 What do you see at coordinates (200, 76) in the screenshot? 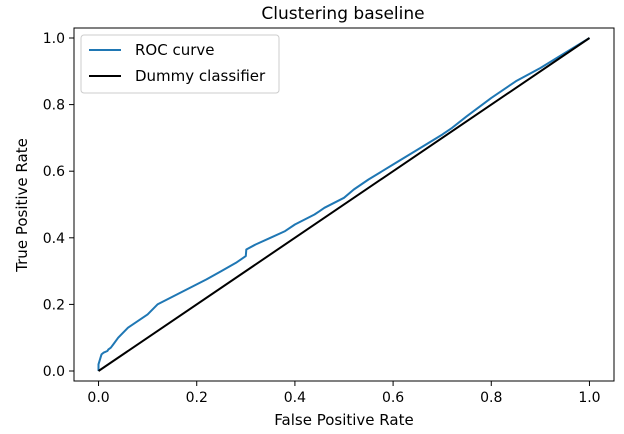
I see `legend-label-dummy-classifier: Dummy classifier` at bounding box center [200, 76].